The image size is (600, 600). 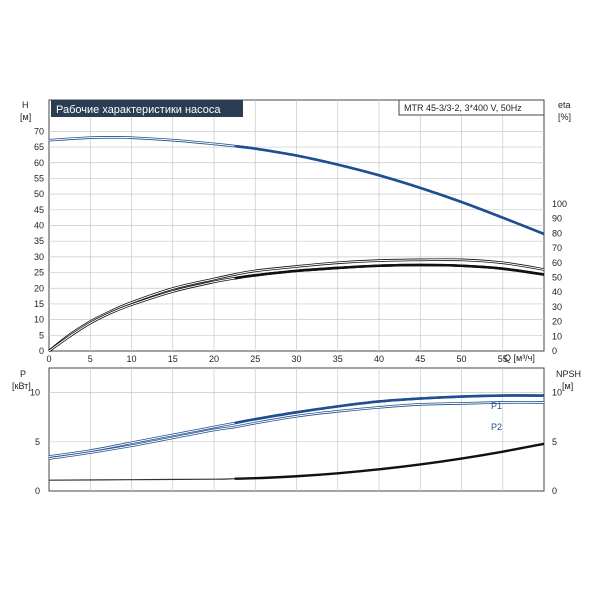 I want to click on y-left-tick-label-lower: 5, so click(x=37, y=442).